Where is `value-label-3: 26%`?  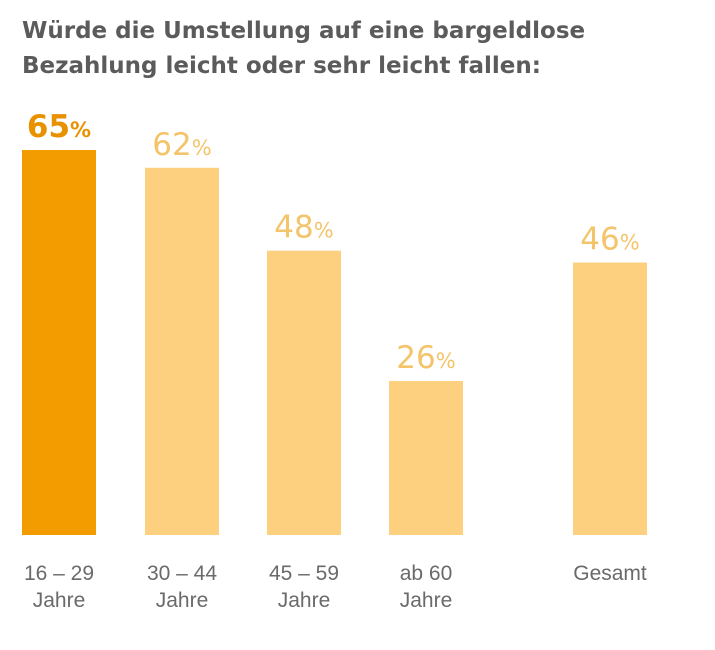 value-label-3: 26% is located at coordinates (425, 358).